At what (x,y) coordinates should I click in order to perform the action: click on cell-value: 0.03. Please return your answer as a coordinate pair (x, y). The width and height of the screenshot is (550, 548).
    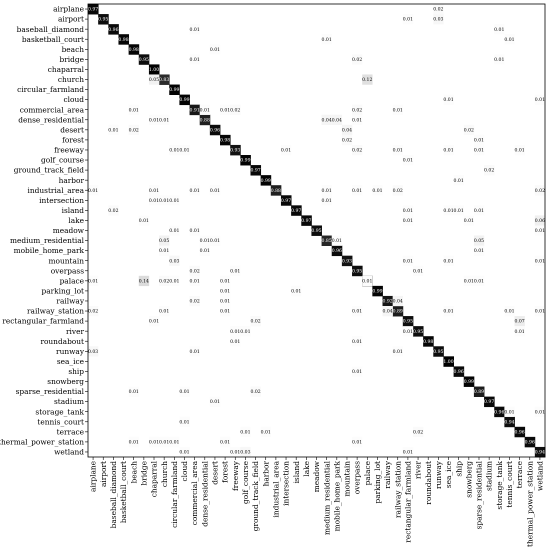
    Looking at the image, I should click on (174, 261).